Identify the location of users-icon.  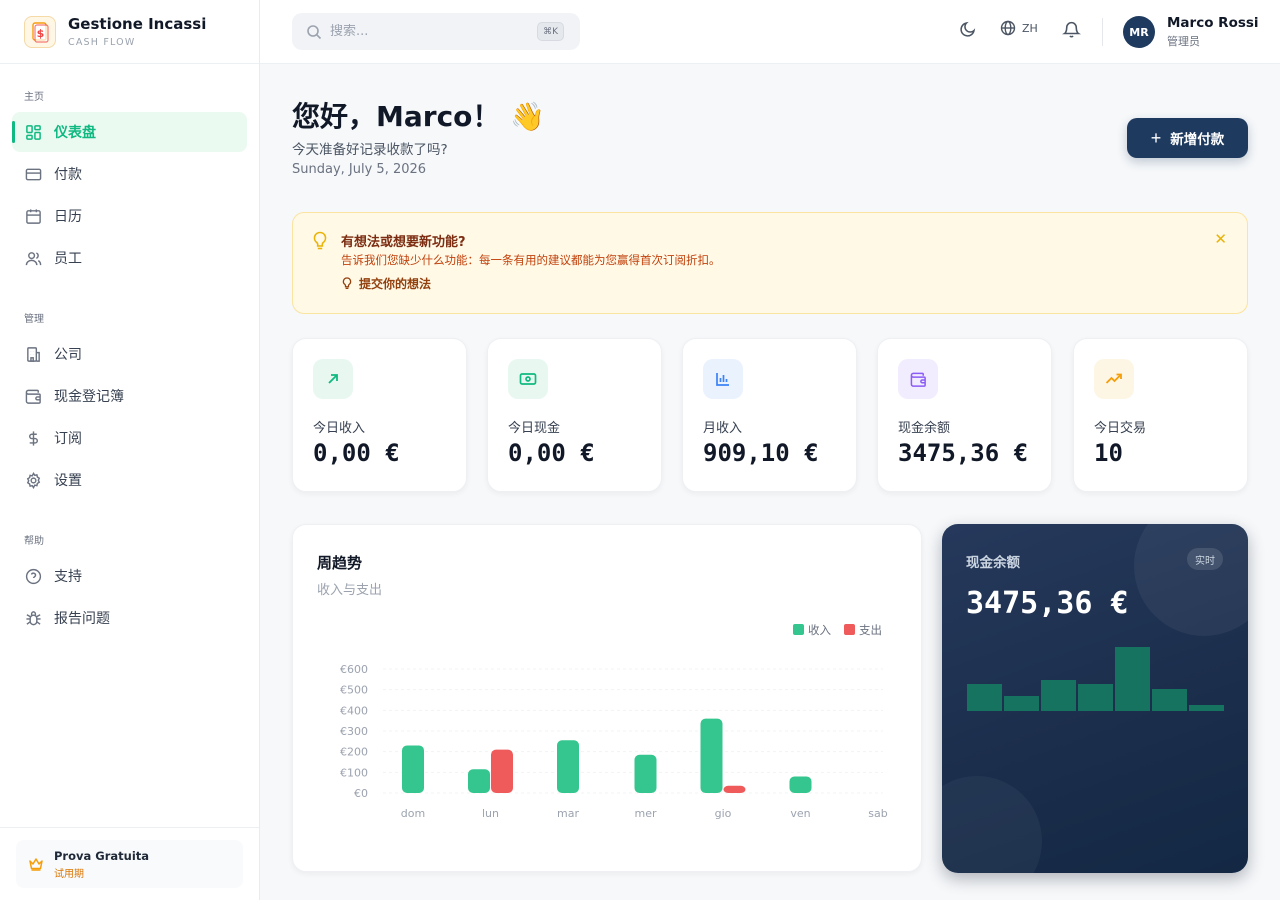
(33, 258).